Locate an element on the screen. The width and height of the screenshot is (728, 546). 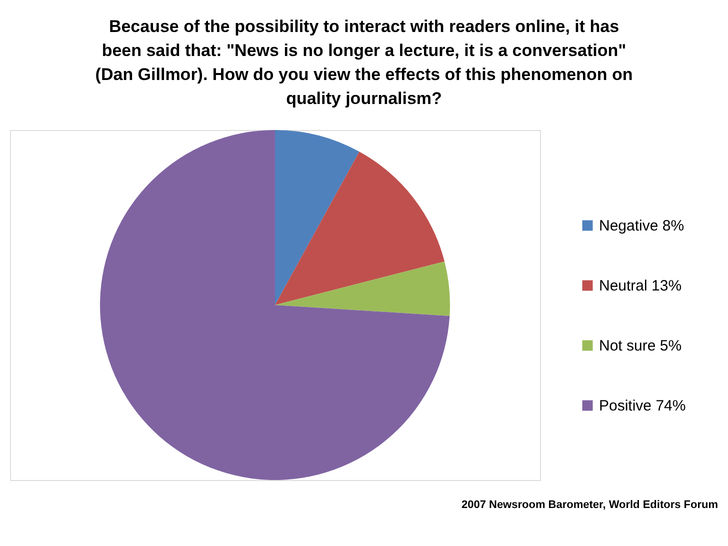
legend-label: Positive 74% is located at coordinates (642, 406).